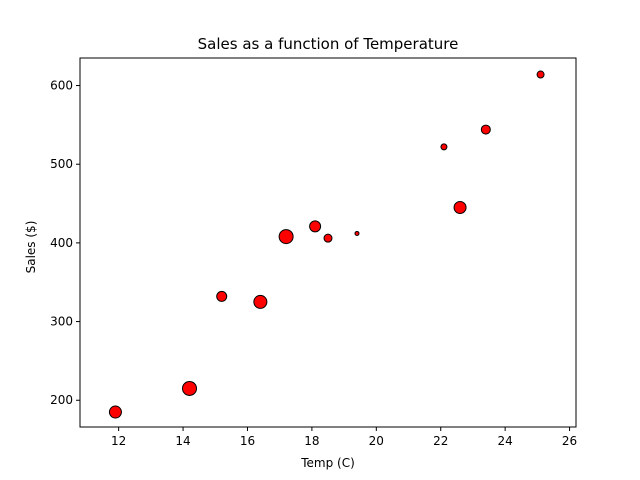 The height and width of the screenshot is (480, 640). Describe the element at coordinates (61, 322) in the screenshot. I see `y-tick-label: 300` at that location.